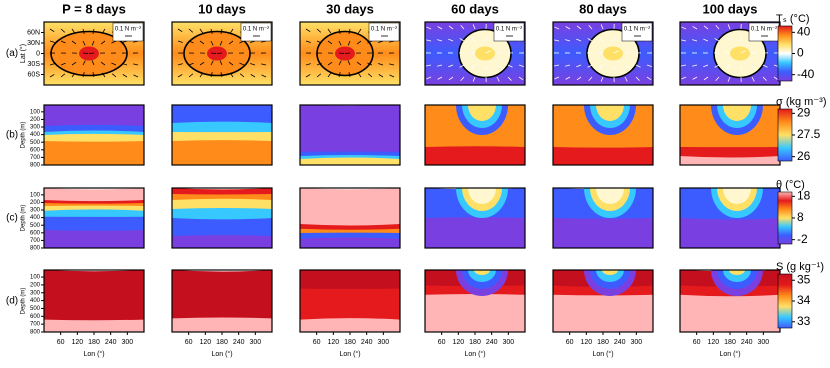 This screenshot has height=368, width=830. I want to click on panel: 0.1 N m⁻², so click(603, 53).